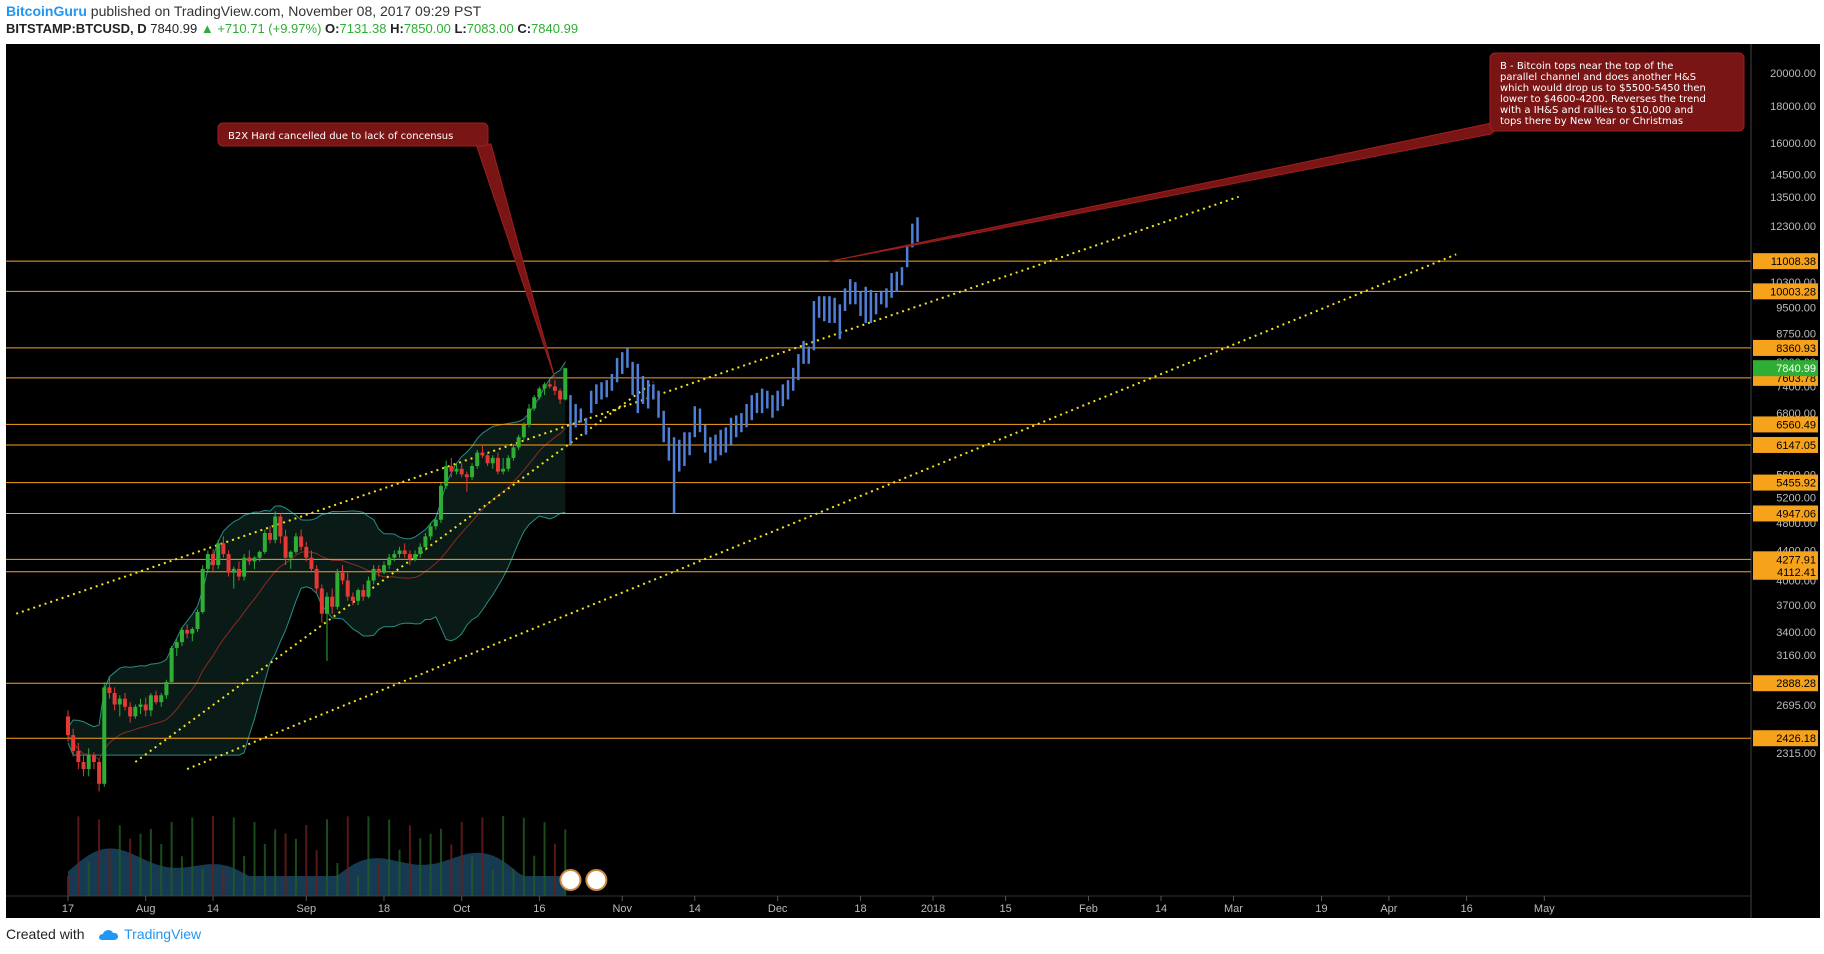 The image size is (1824, 954). What do you see at coordinates (306, 909) in the screenshot?
I see `x-tick-label: Sep` at bounding box center [306, 909].